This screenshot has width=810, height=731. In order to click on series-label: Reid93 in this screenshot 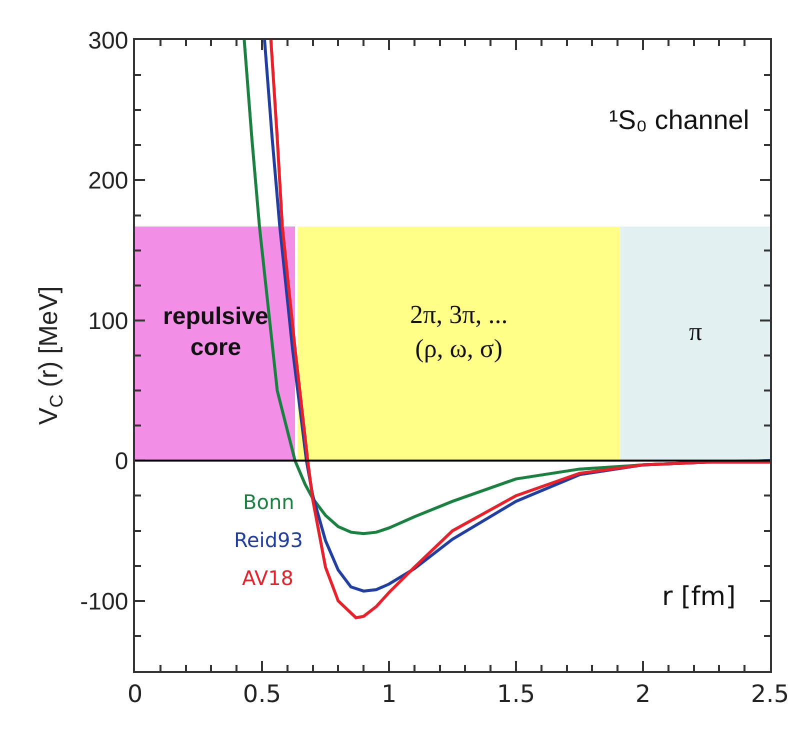, I will do `click(269, 540)`.